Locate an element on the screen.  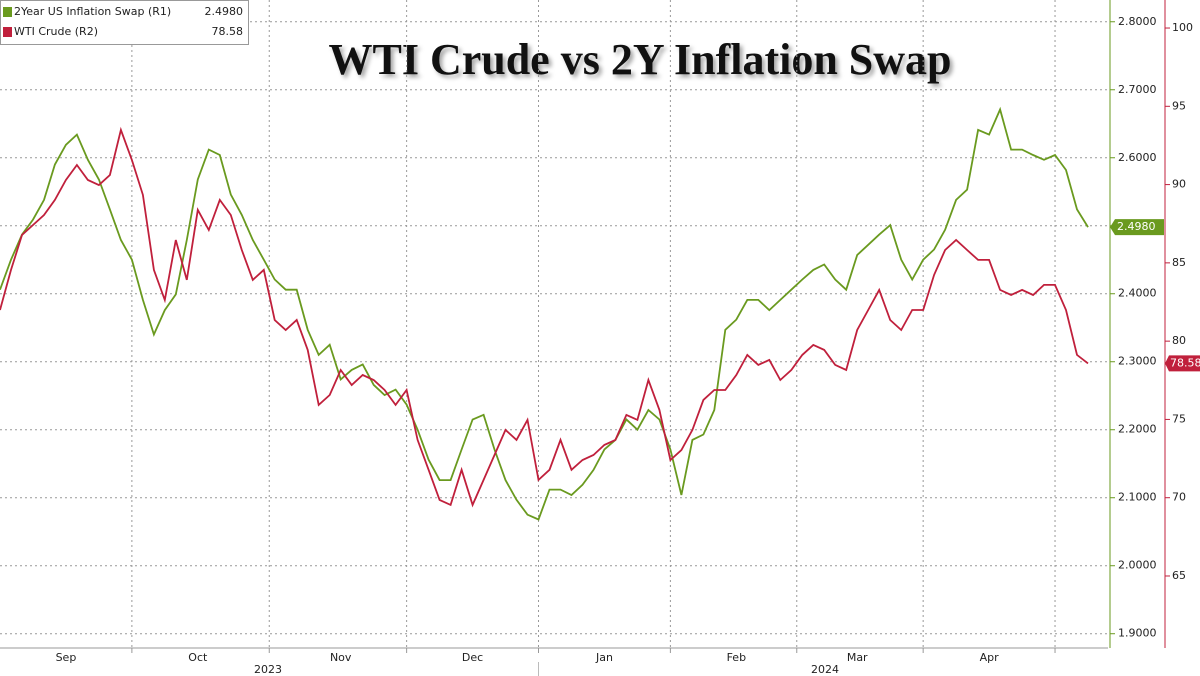
x-tick-label: Nov is located at coordinates (341, 657).